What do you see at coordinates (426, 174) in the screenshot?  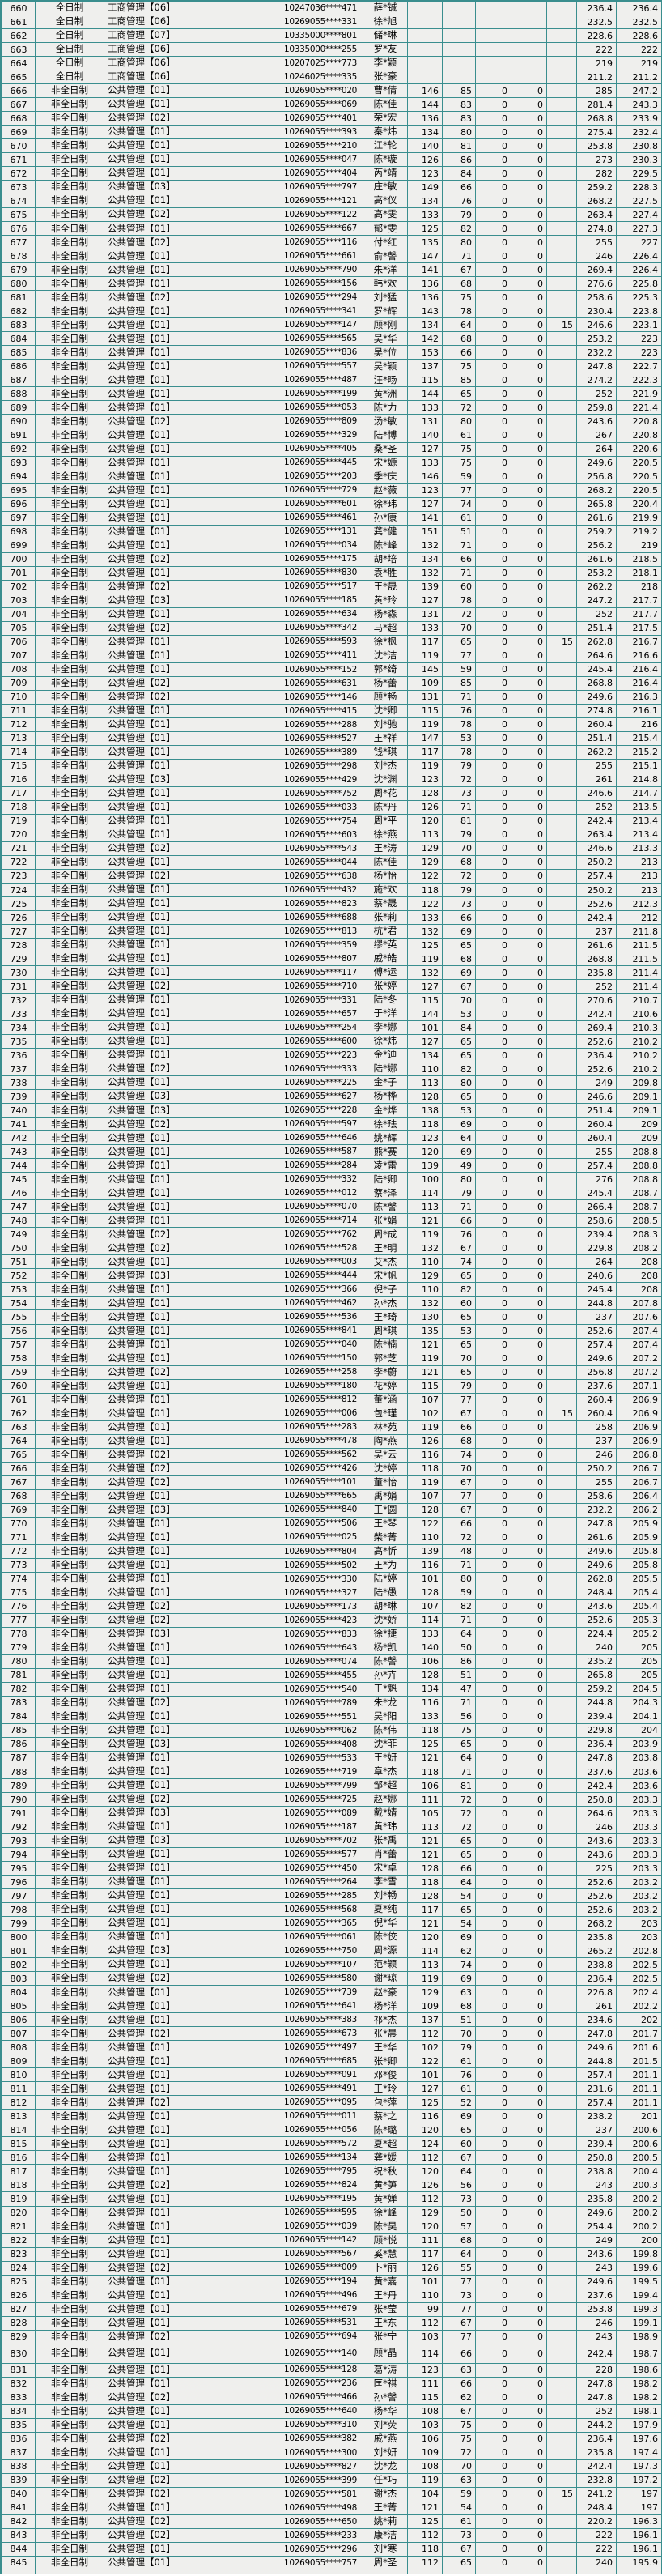 I see `cell-score-1: 123` at bounding box center [426, 174].